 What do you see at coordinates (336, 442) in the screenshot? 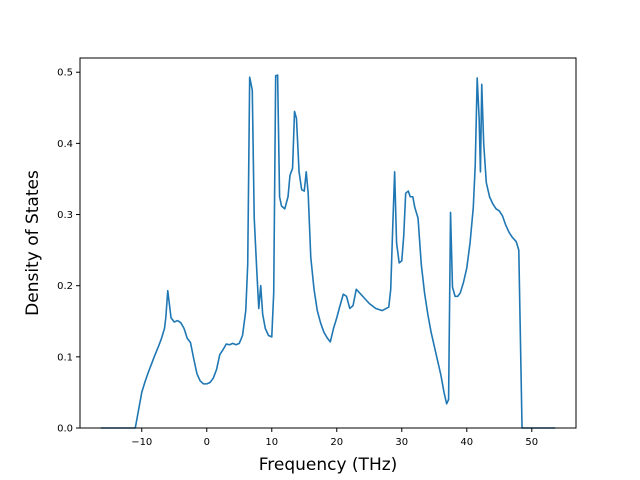
I see `x-tick-label: 20` at bounding box center [336, 442].